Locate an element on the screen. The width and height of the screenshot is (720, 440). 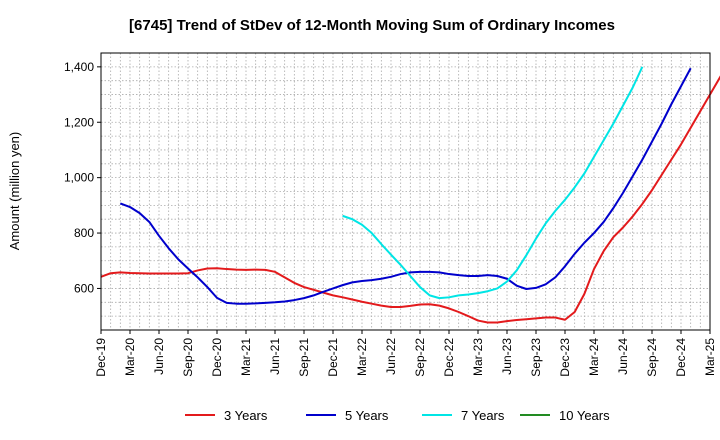
x-tick-label: Jun-24 is located at coordinates (623, 356).